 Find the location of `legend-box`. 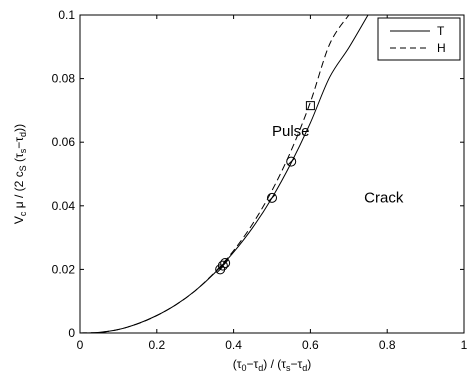

legend-box is located at coordinates (419, 39).